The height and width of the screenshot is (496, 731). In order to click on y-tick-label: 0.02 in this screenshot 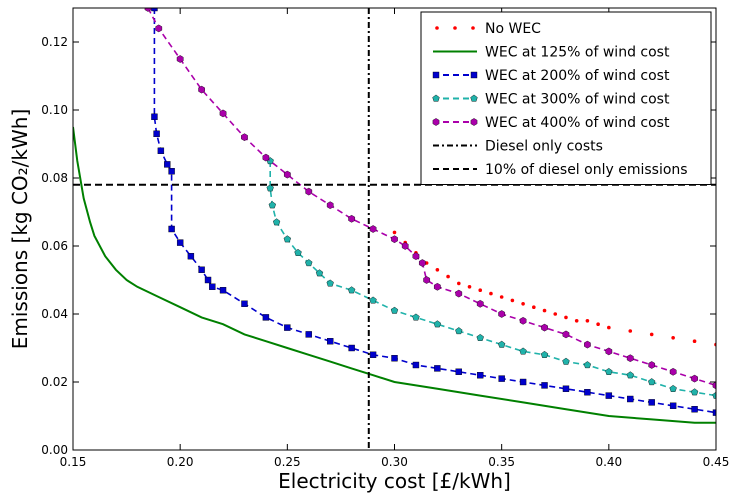, I will do `click(54, 382)`.